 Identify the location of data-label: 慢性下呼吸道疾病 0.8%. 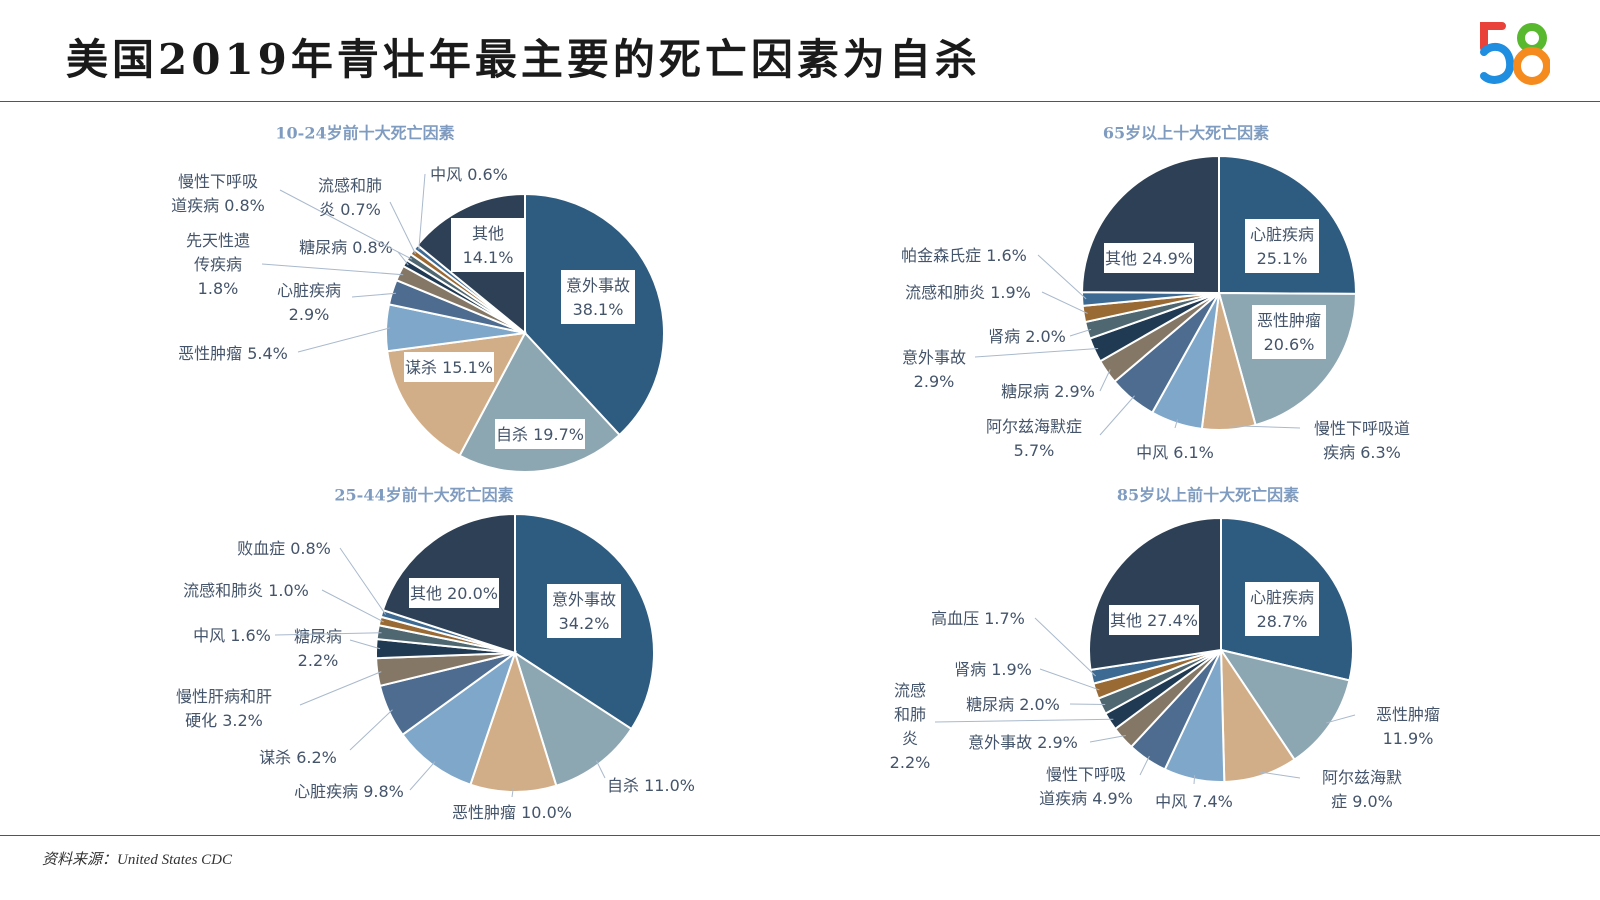
(292, 216).